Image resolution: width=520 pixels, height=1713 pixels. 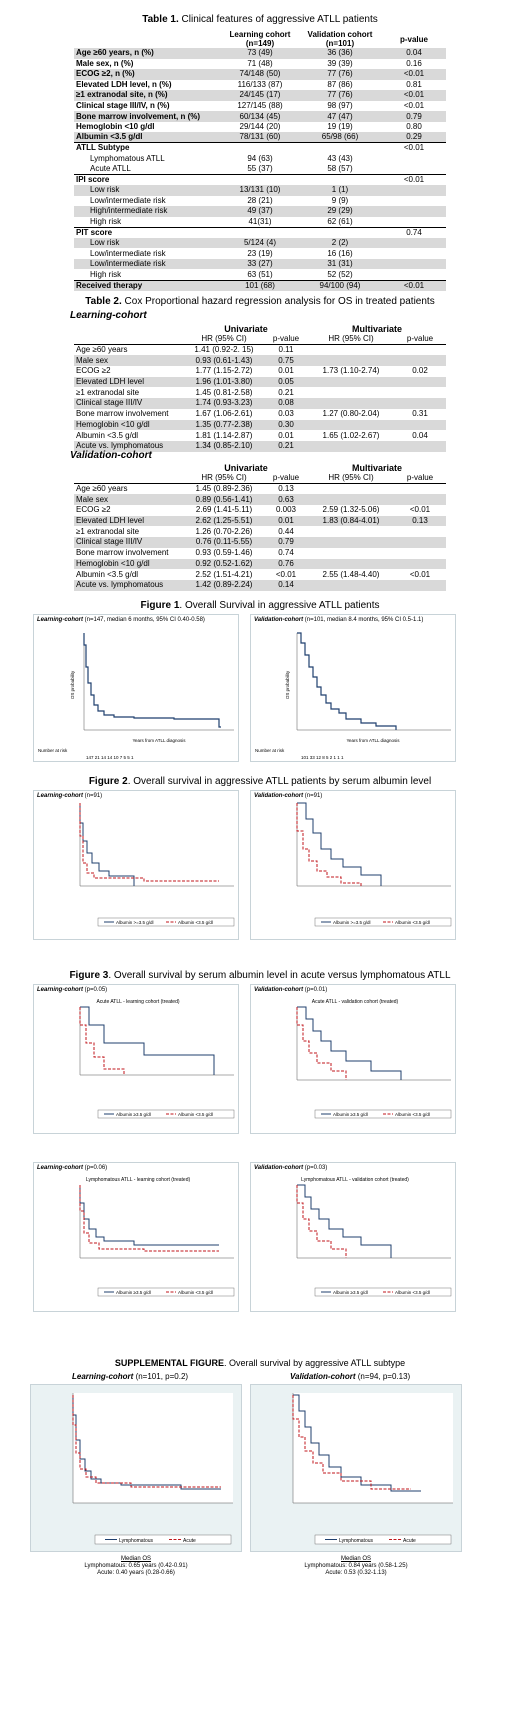 I want to click on table1-row: Low risk 5/124 (4) 2 (2), so click(x=260, y=243).